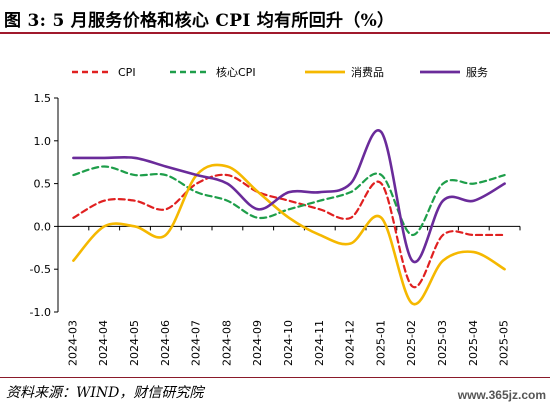 The height and width of the screenshot is (414, 550). What do you see at coordinates (43, 226) in the screenshot?
I see `y-tick-label: 0.0` at bounding box center [43, 226].